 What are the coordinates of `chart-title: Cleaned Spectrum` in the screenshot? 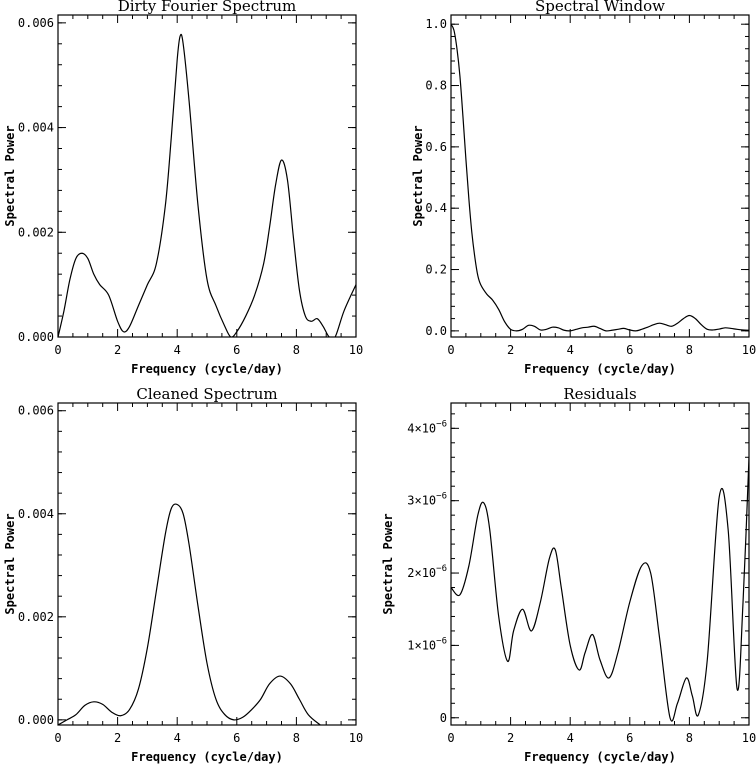 It's located at (206, 394).